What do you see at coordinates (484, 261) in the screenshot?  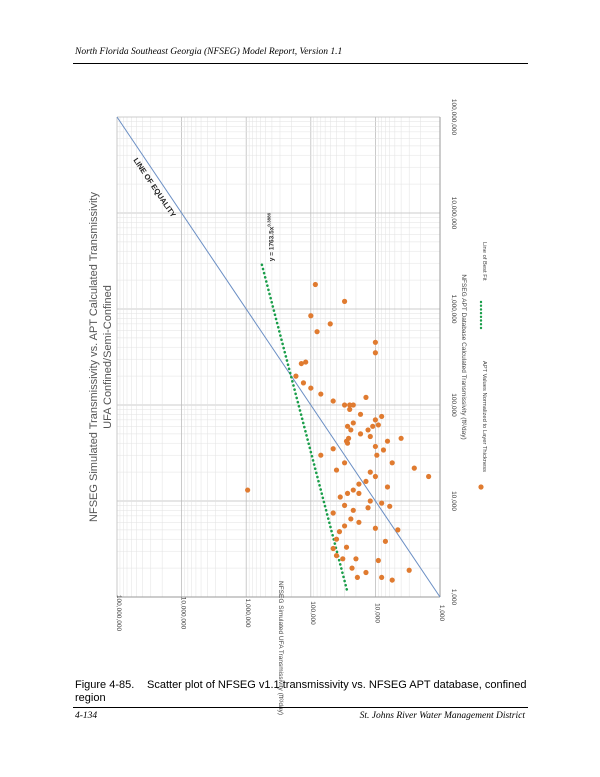 I see `legend-fit-label: Line of Best Fit` at bounding box center [484, 261].